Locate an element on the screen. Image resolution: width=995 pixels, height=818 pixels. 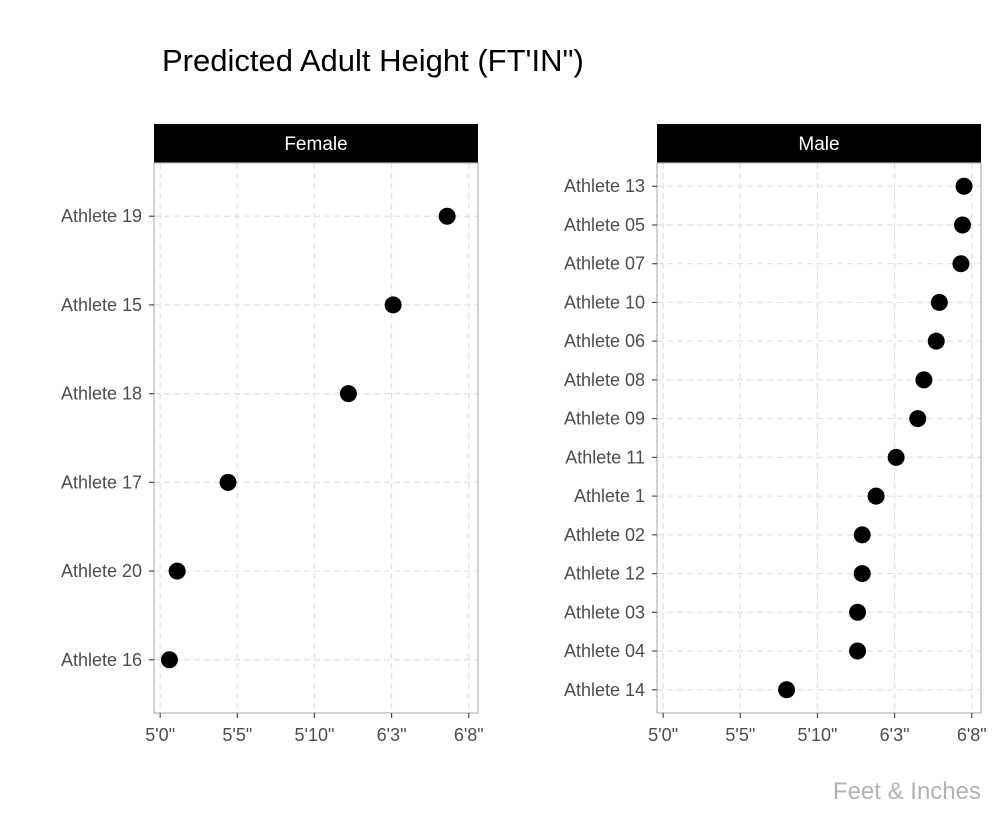
y-tick-label: Athlete 02 is located at coordinates (604, 535).